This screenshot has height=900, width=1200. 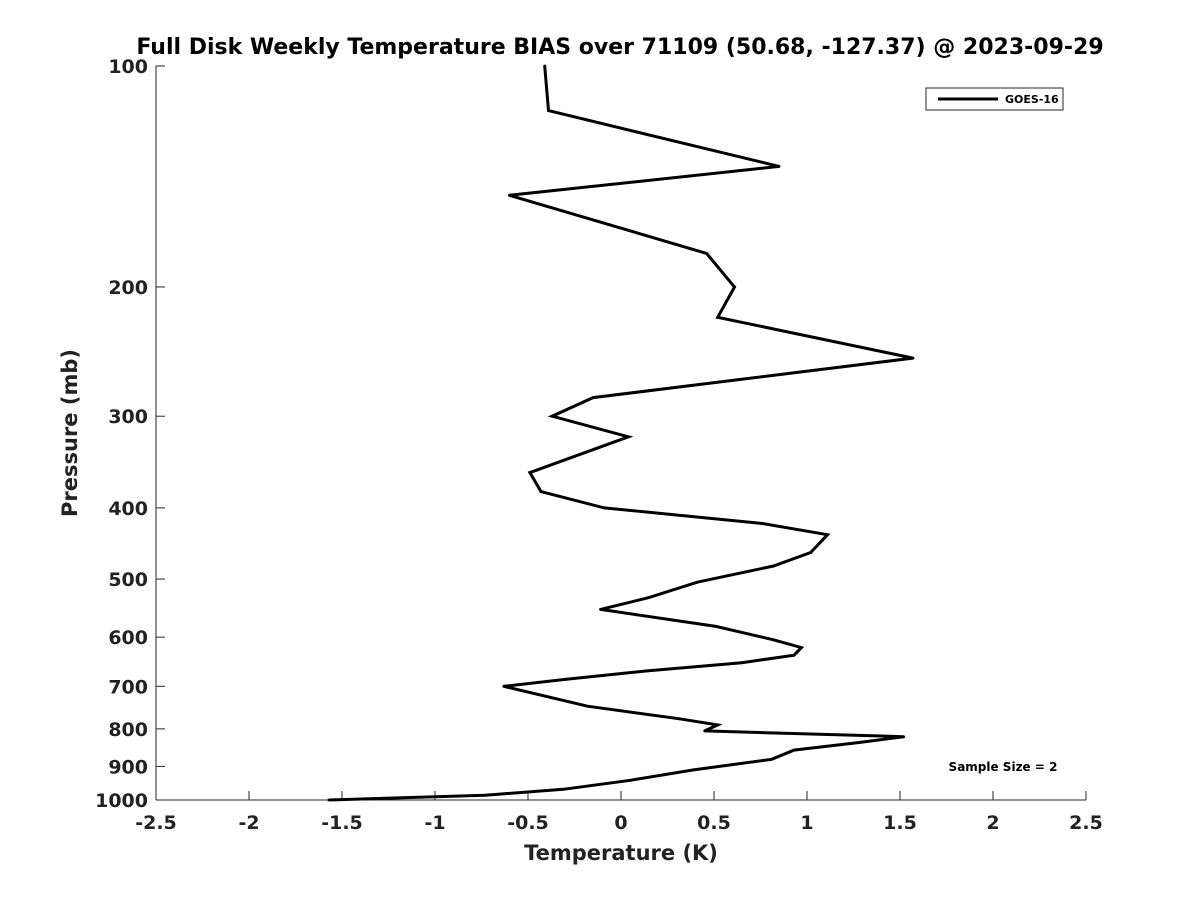 What do you see at coordinates (128, 509) in the screenshot?
I see `y-tick-label: 400` at bounding box center [128, 509].